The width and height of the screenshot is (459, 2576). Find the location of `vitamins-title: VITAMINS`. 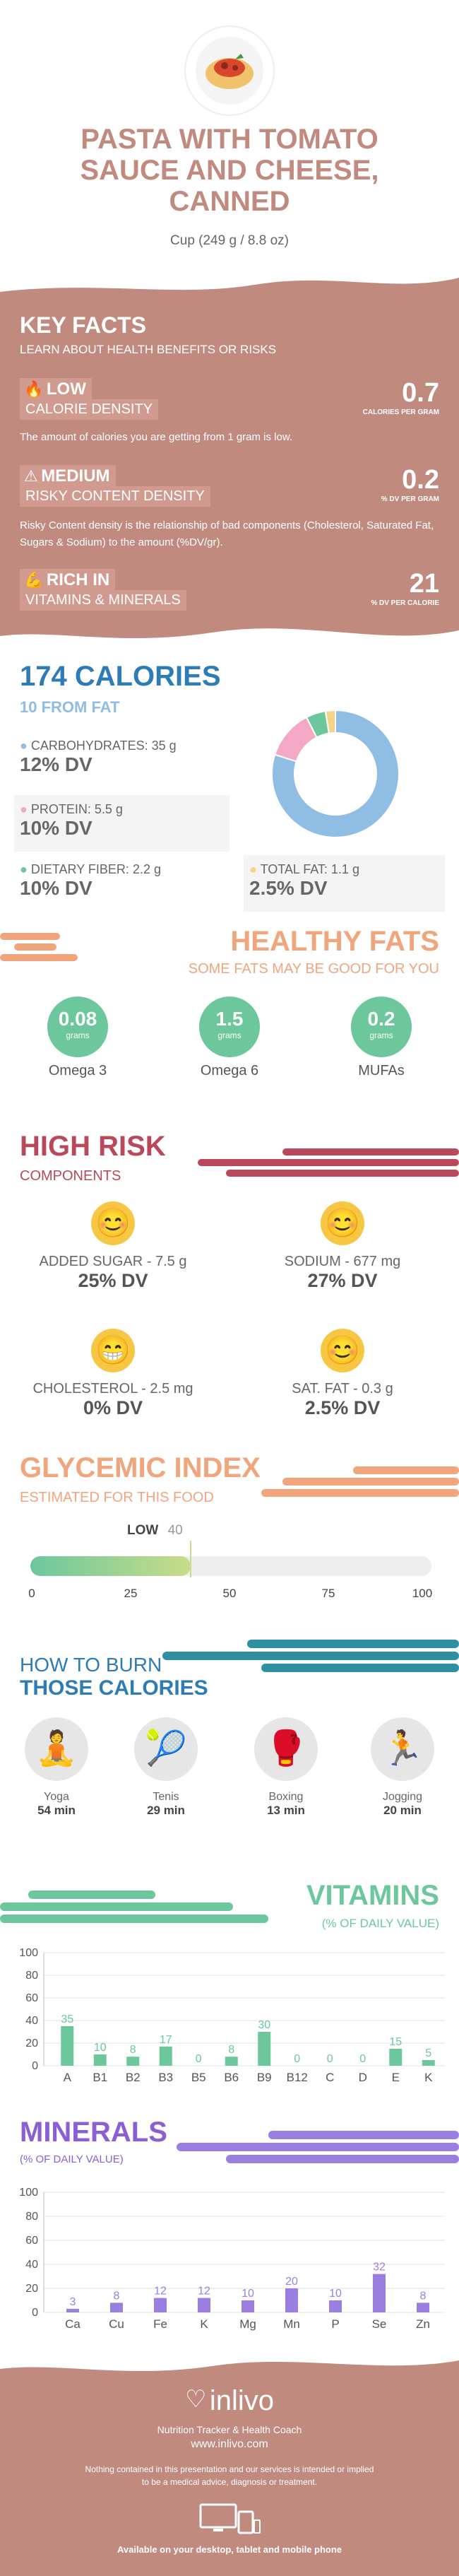

vitamins-title: VITAMINS is located at coordinates (372, 1895).